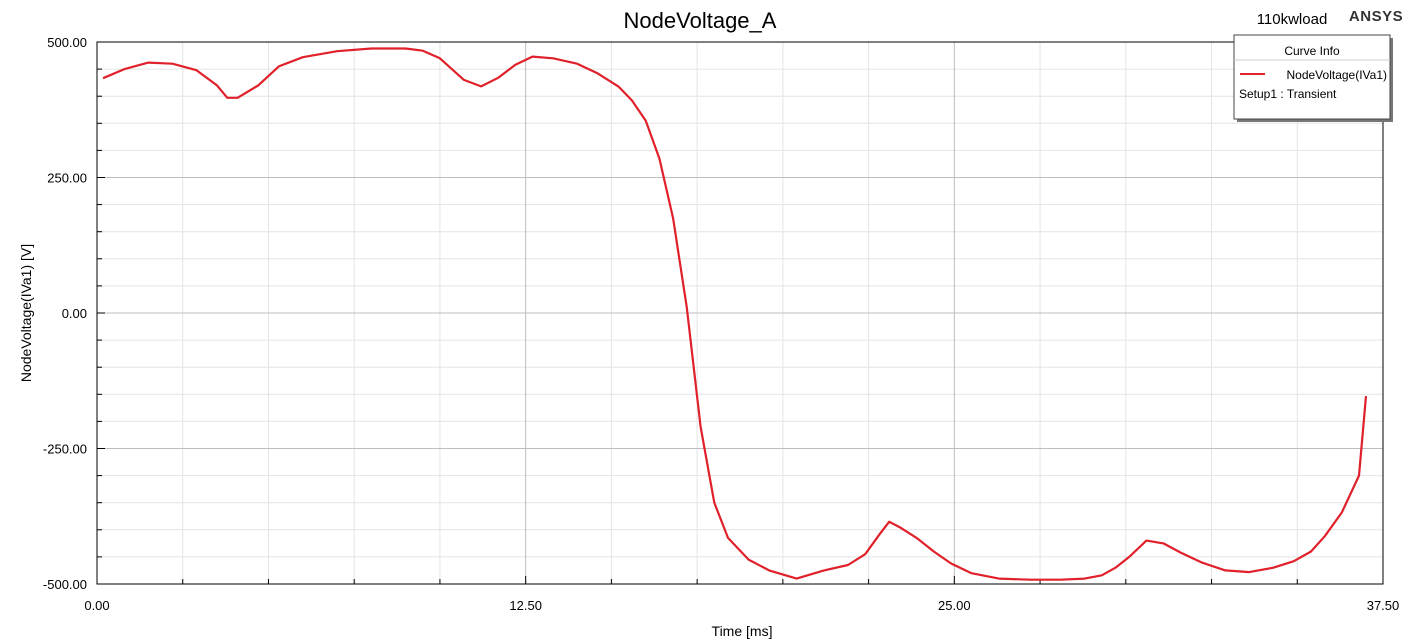  Describe the element at coordinates (954, 605) in the screenshot. I see `x-tick-label: 25.00` at that location.